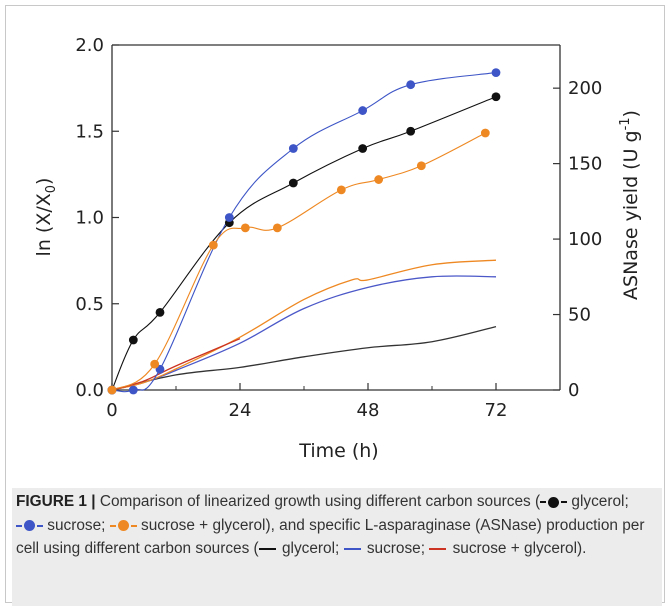  I want to click on left-y-tick-label: 1.5, so click(89, 131).